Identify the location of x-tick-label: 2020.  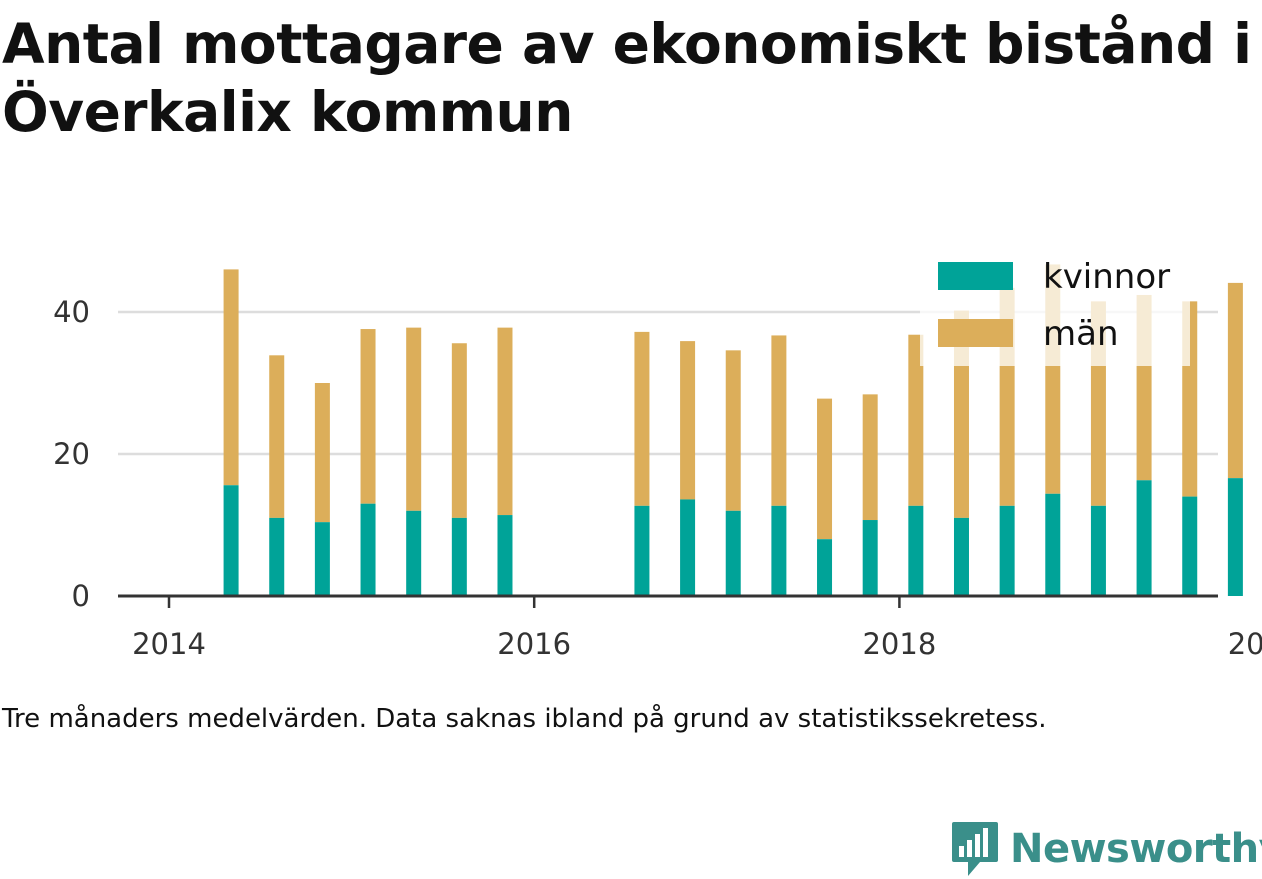
(1245, 644).